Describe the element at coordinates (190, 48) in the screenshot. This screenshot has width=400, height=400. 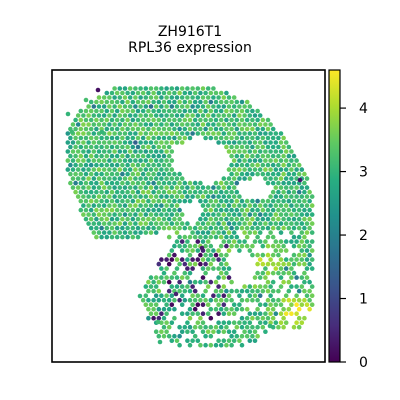
I see `chart-title-line-2: RPL36 expression` at that location.